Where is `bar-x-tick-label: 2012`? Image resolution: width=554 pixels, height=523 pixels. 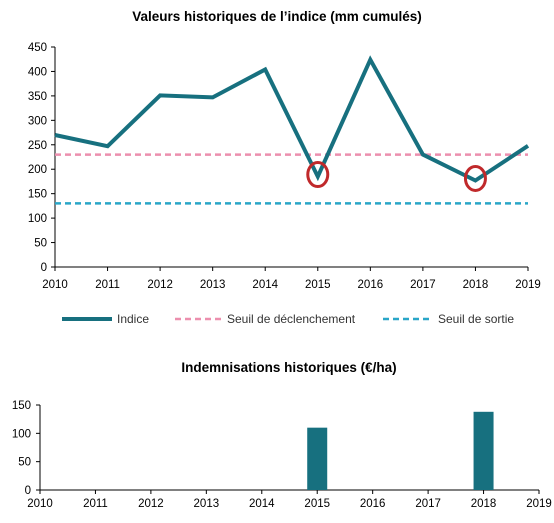
bar-x-tick-label: 2012 is located at coordinates (151, 504).